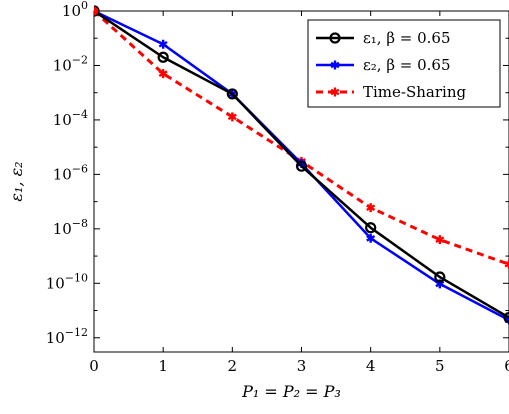 Image resolution: width=509 pixels, height=414 pixels. I want to click on y-axis-label: ε₁, ε₂, so click(16, 181).